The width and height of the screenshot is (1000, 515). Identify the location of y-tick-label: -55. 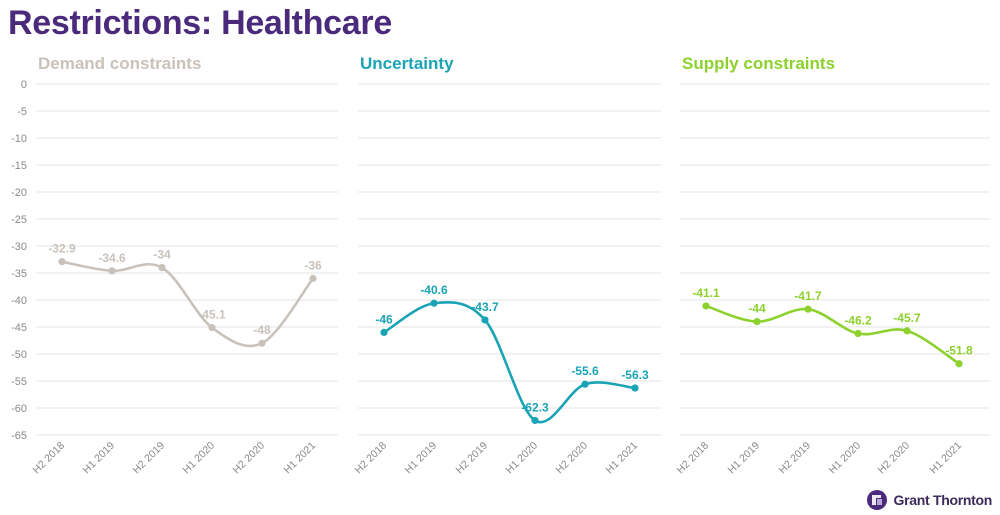
(19, 382).